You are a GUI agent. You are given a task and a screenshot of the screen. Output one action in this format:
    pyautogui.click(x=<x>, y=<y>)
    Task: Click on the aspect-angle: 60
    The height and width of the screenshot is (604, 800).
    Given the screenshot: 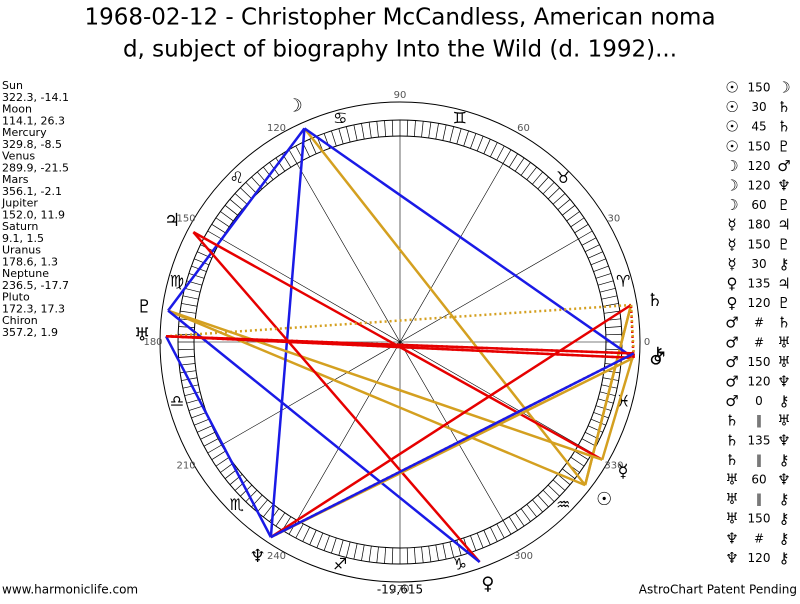 What is the action you would take?
    pyautogui.click(x=758, y=205)
    